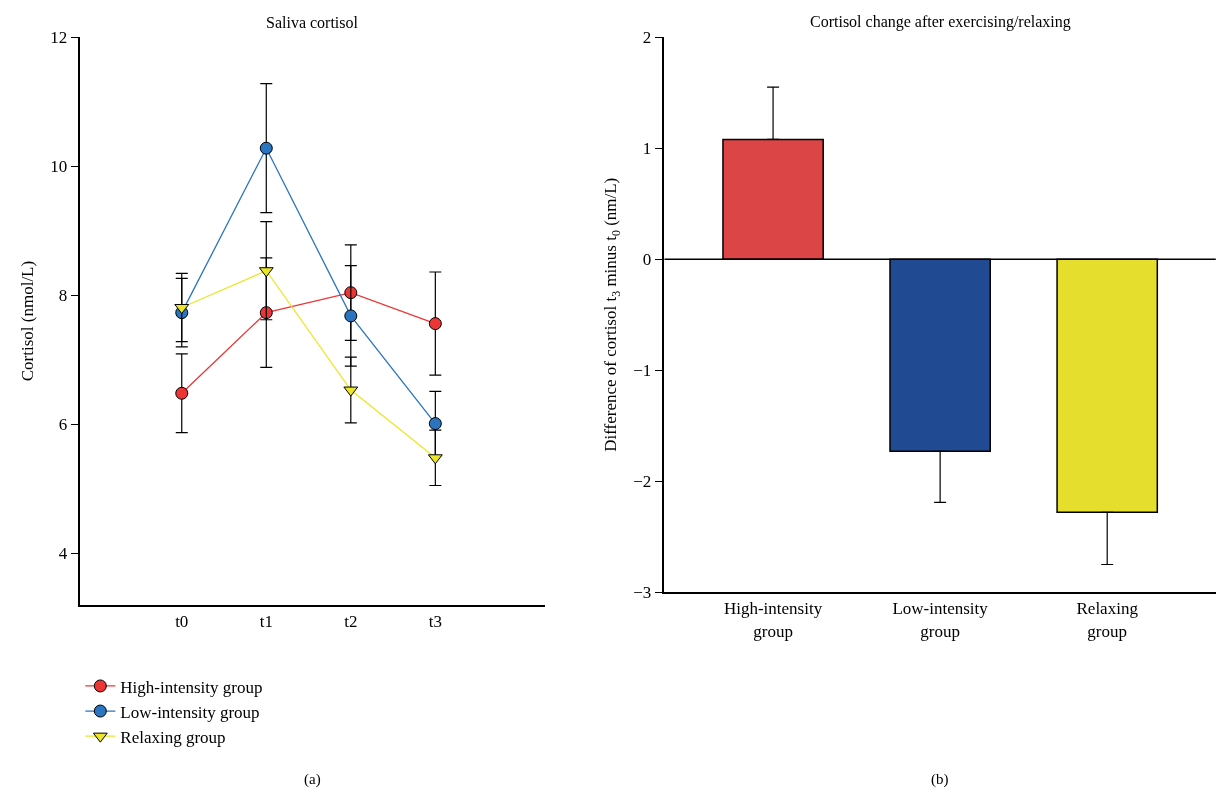 The height and width of the screenshot is (804, 1217). I want to click on y-tick-label: 6, so click(63, 425).